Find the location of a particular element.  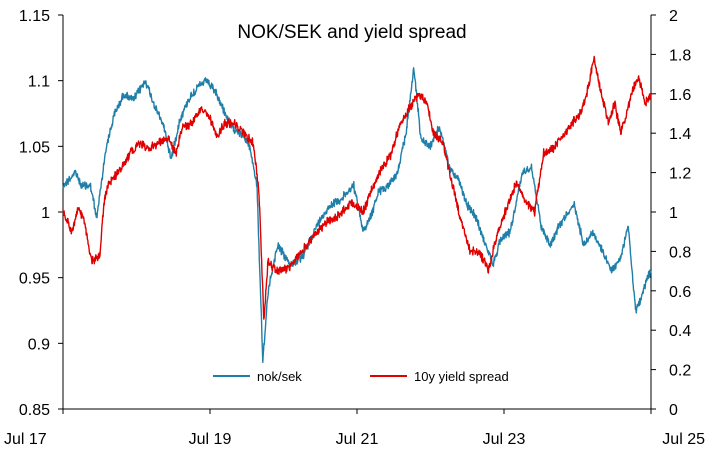

right-axis-tick-label: 0.4 is located at coordinates (680, 331).